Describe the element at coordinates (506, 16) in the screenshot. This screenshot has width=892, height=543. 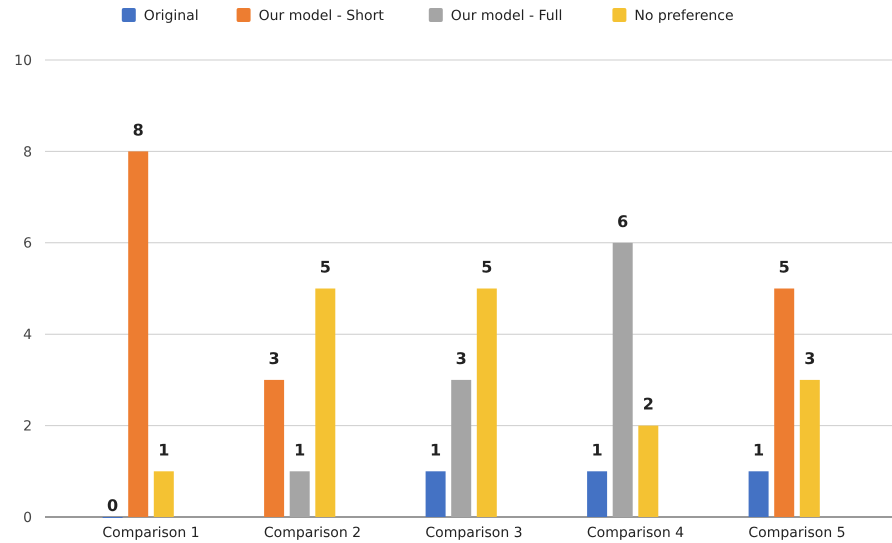
I see `legend-label: Our model - Full` at that location.